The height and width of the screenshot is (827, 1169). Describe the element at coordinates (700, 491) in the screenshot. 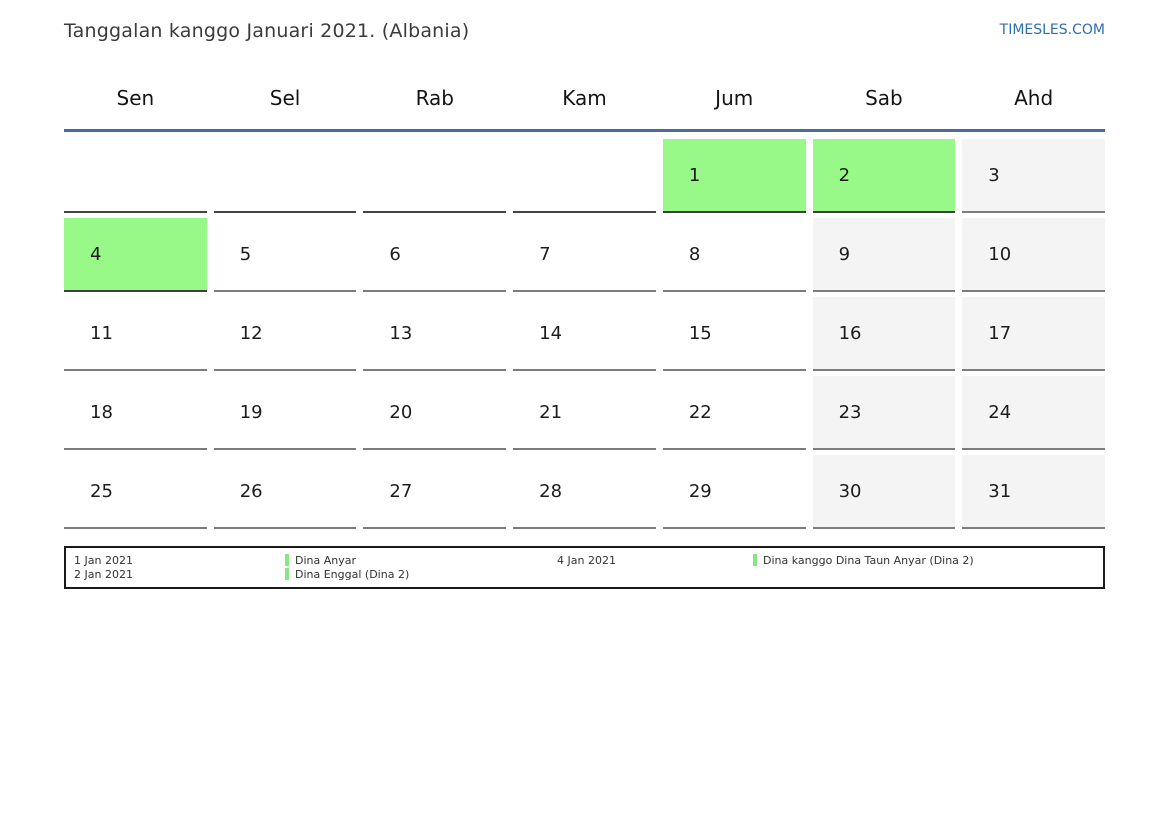

I see `day-number: 29` at that location.